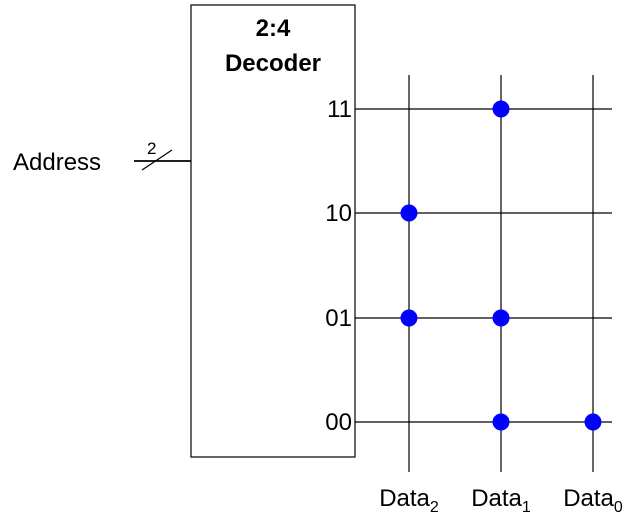 The width and height of the screenshot is (640, 519). What do you see at coordinates (409, 213) in the screenshot?
I see `bit-dot-10-data2` at bounding box center [409, 213].